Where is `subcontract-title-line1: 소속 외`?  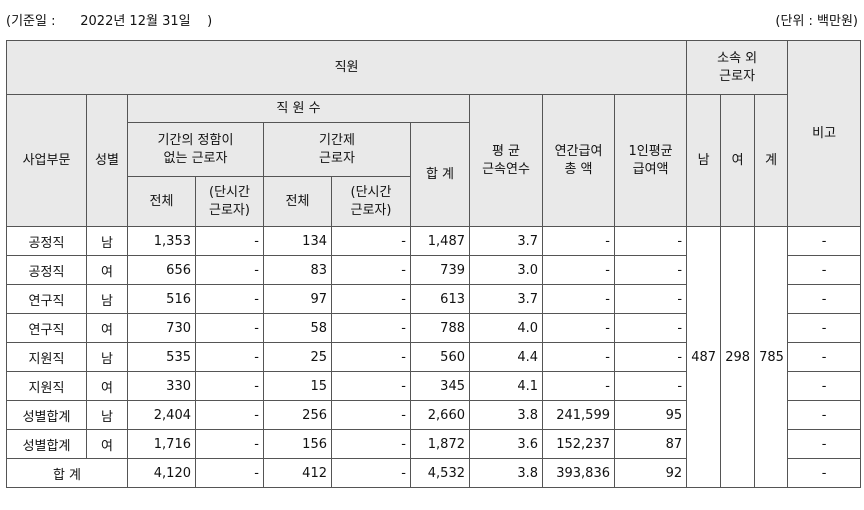 subcontract-title-line1: 소속 외 is located at coordinates (737, 58).